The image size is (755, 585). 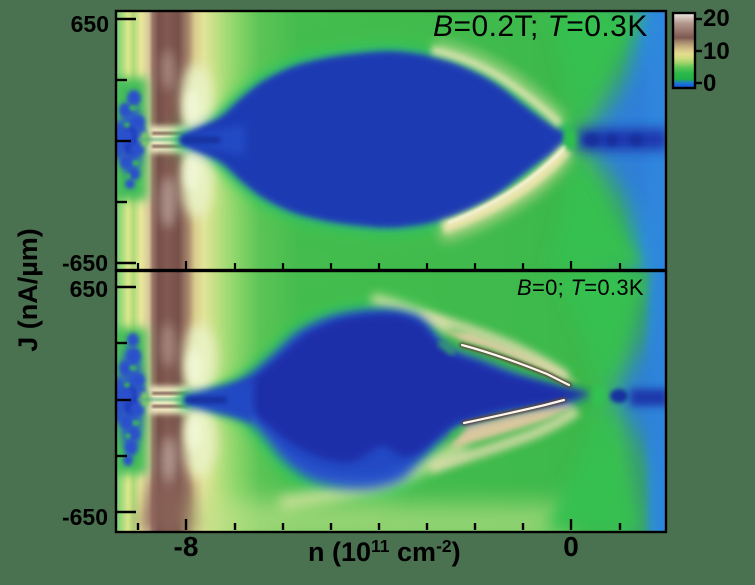 I want to click on svg-text: -8, so click(x=186, y=546).